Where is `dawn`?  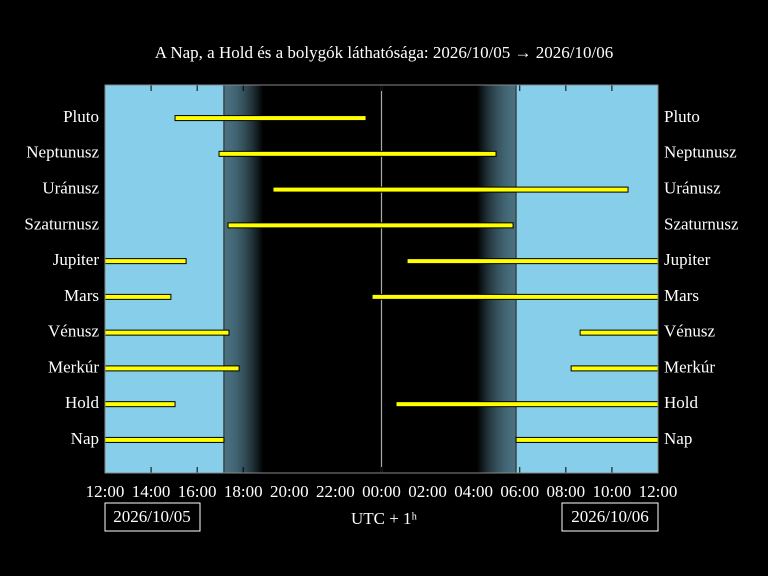 dawn is located at coordinates (497, 279).